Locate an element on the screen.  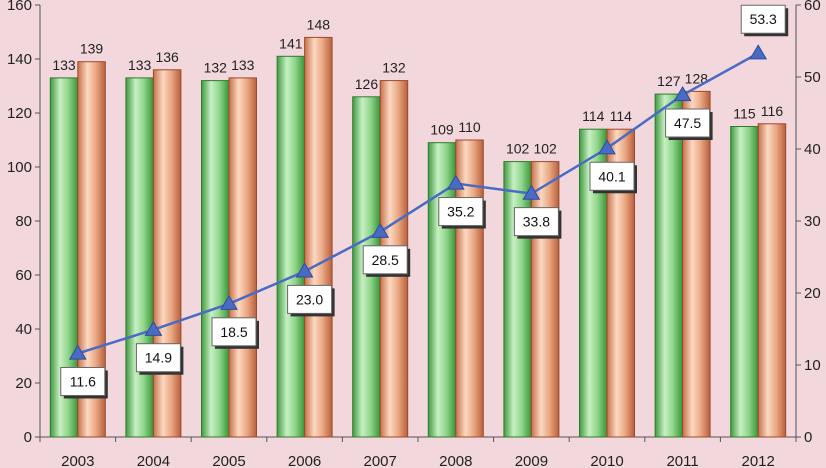
line-value-label: 28.5 is located at coordinates (385, 260).